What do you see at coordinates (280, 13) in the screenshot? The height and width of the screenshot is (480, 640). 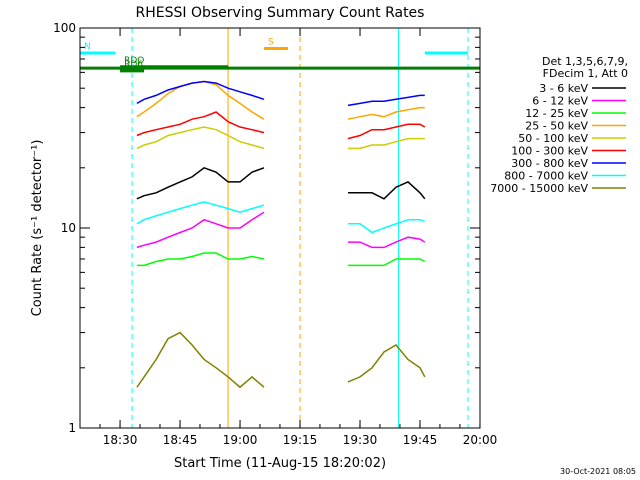 I see `chart-title: RHESSI Observing Summary Count Rates` at bounding box center [280, 13].